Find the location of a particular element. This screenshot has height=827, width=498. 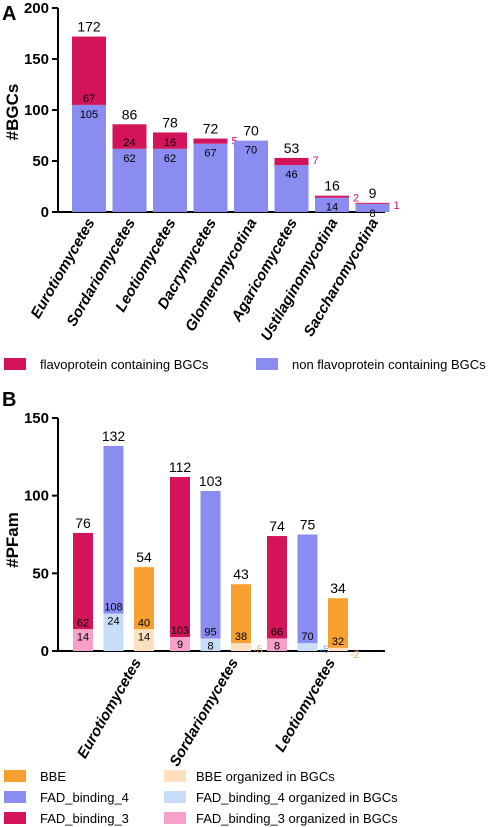

bar-fad3-remainder-label: 103 is located at coordinates (180, 631).